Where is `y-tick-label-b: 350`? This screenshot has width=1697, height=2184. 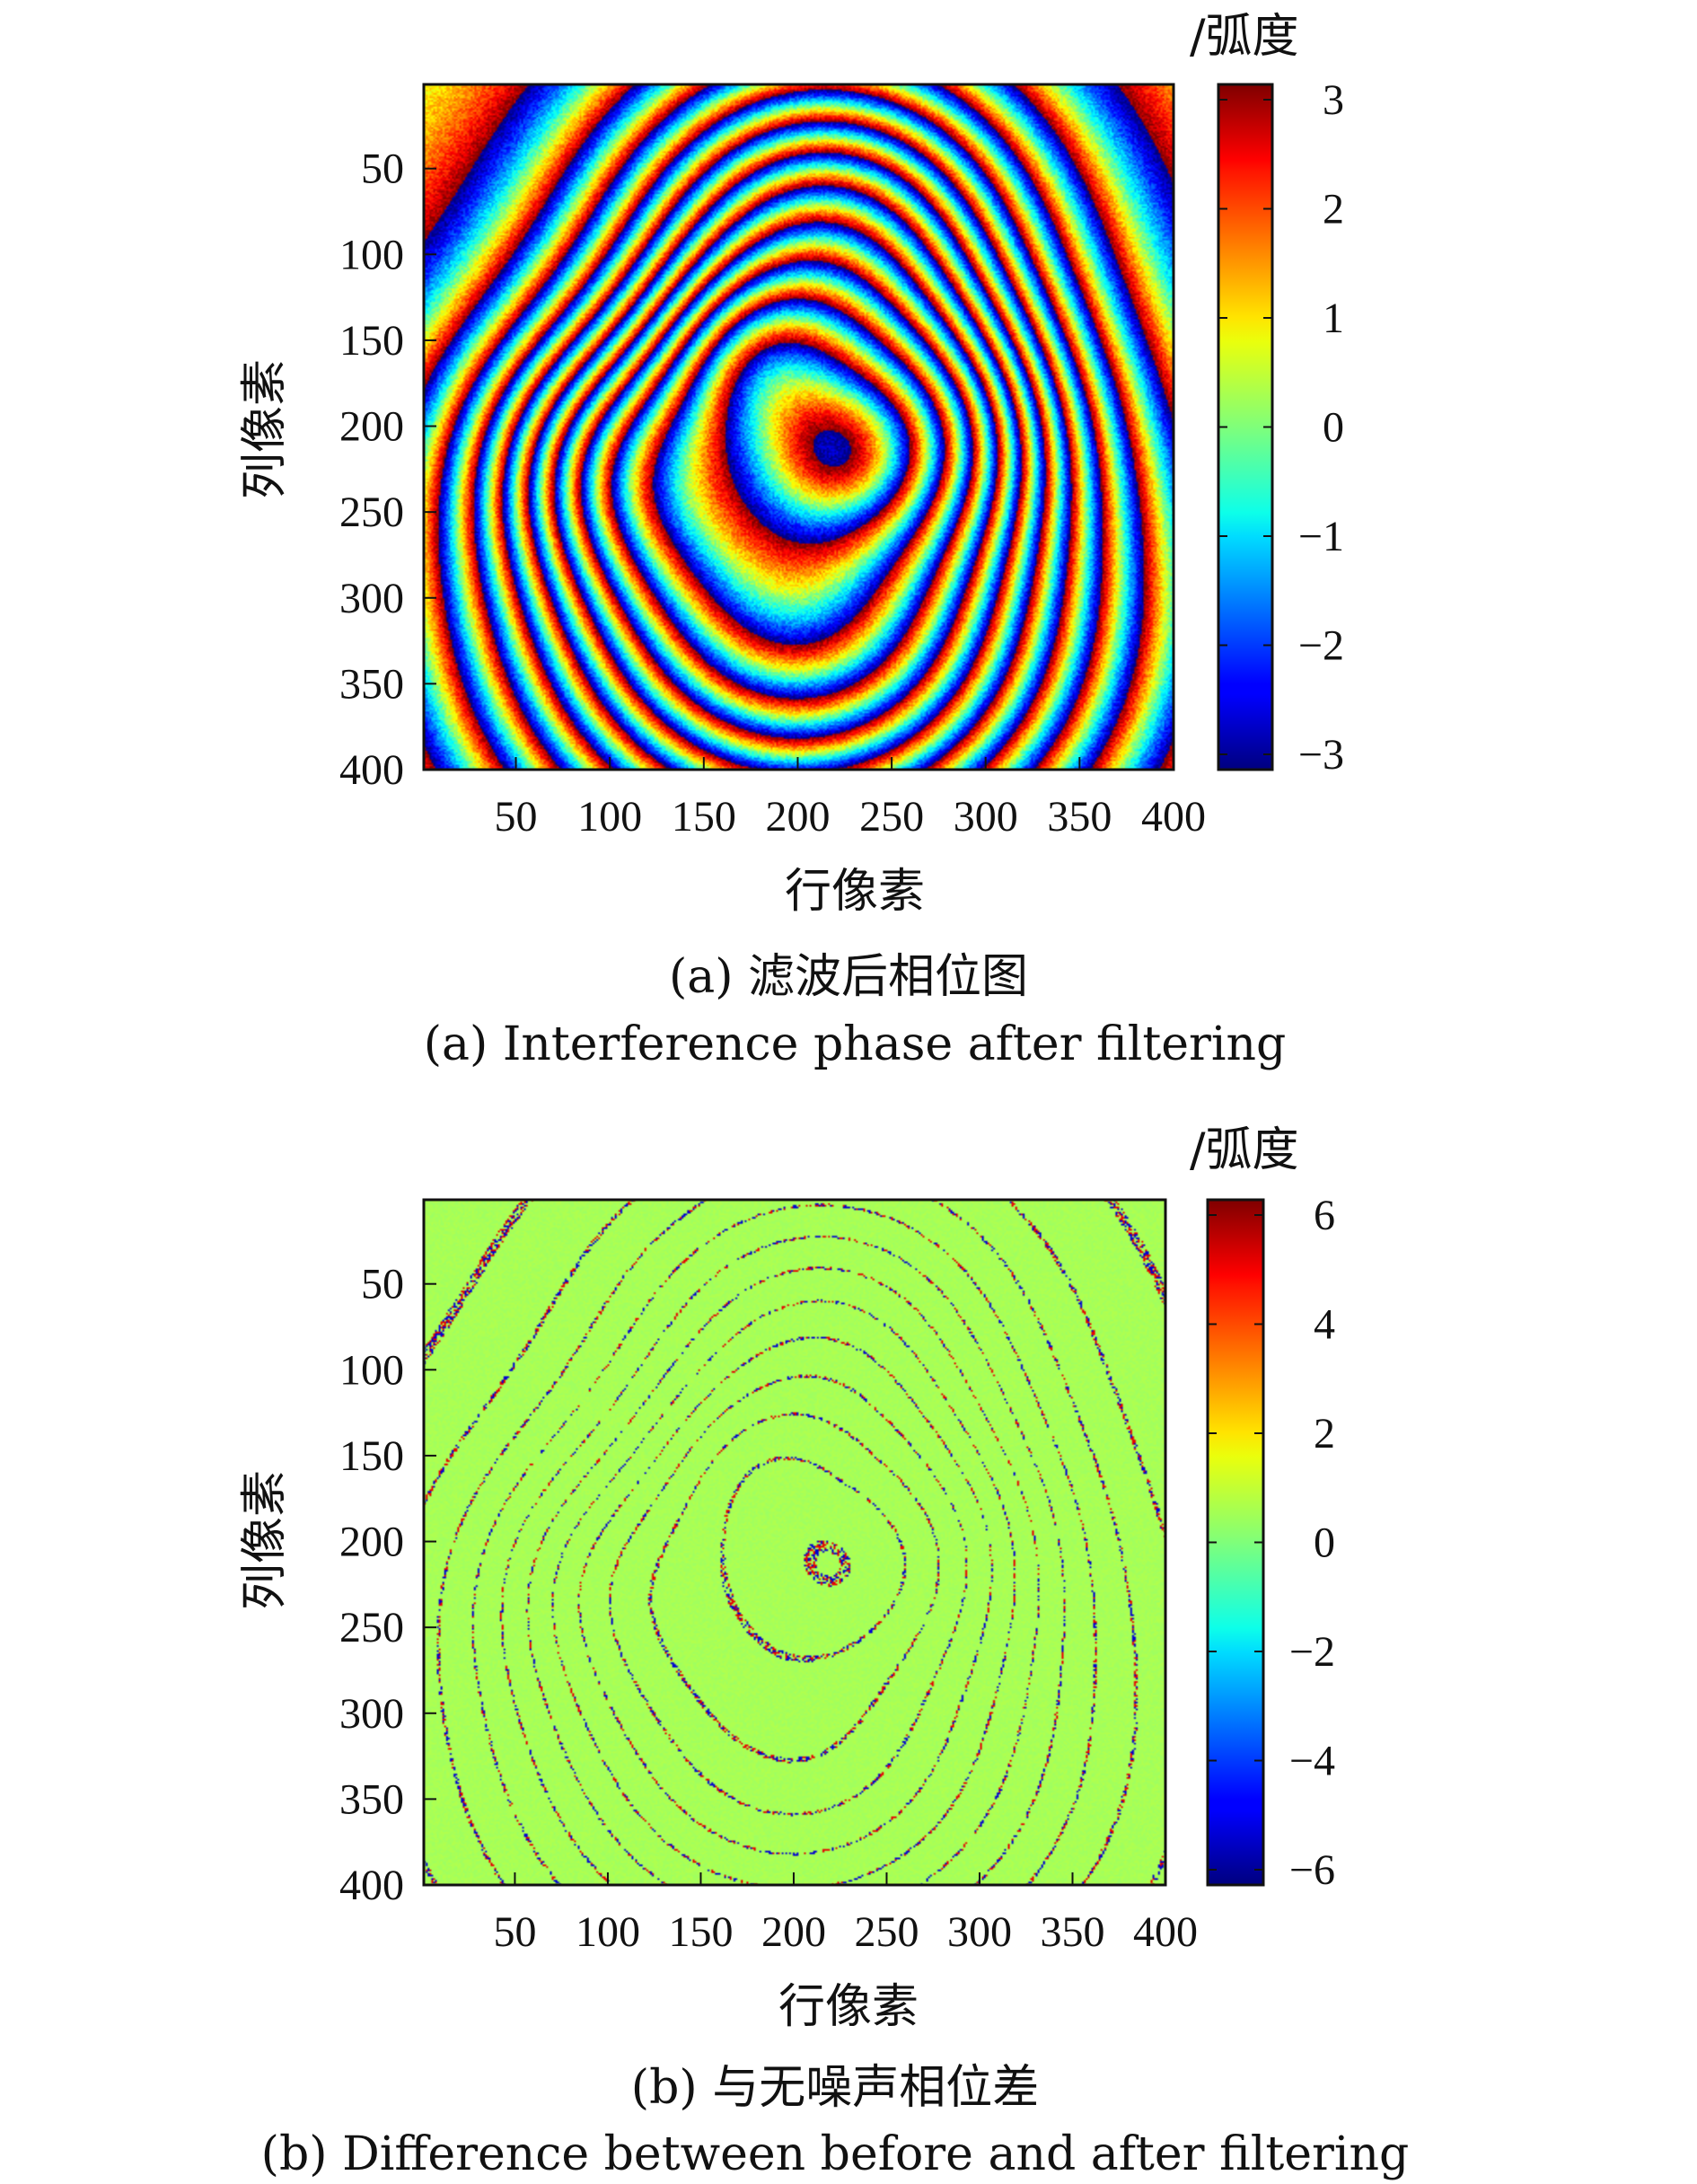 y-tick-label-b: 350 is located at coordinates (371, 1799).